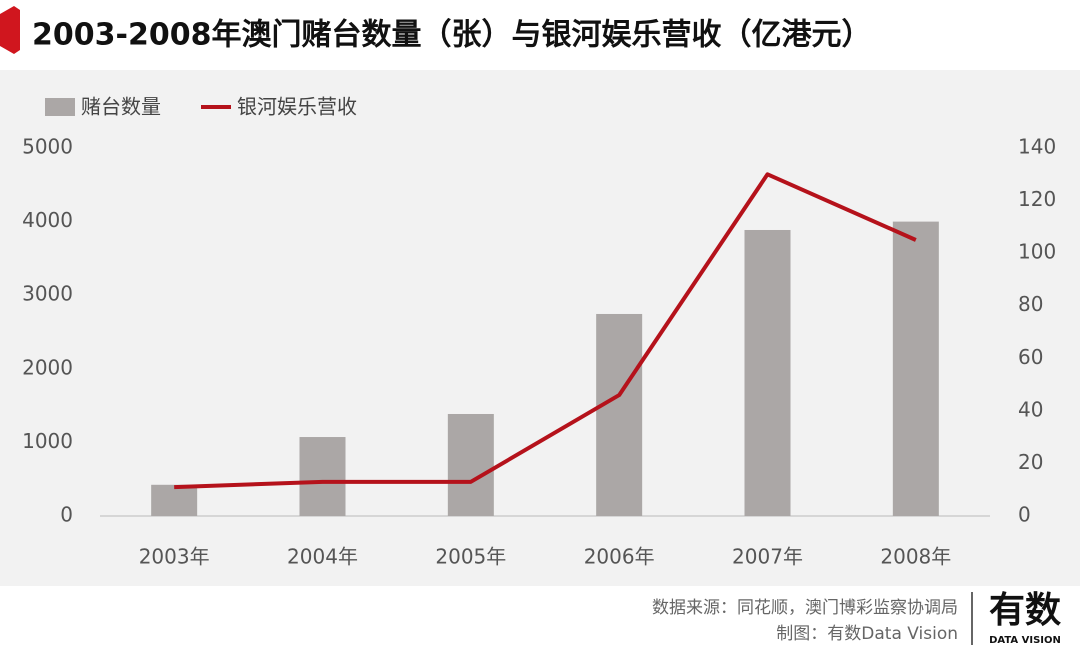 This screenshot has height=649, width=1080. What do you see at coordinates (47, 441) in the screenshot?
I see `y-tick-label: 1000` at bounding box center [47, 441].